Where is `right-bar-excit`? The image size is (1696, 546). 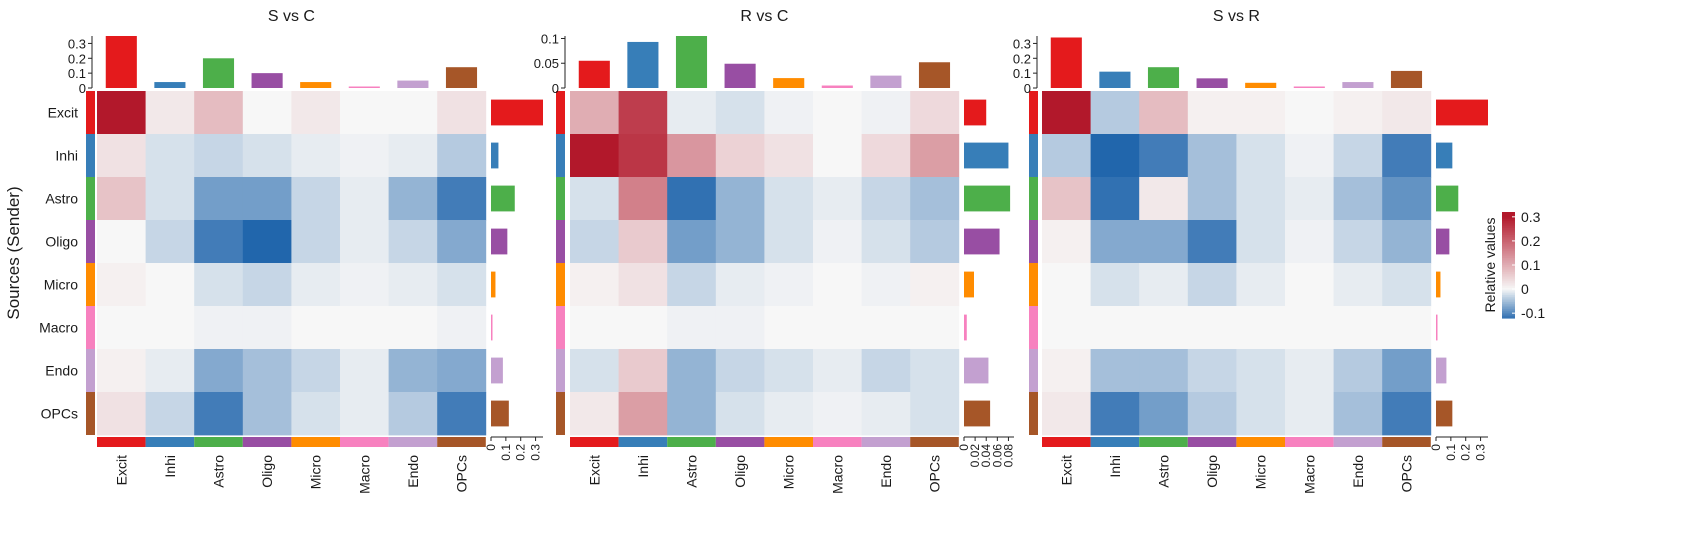 right-bar-excit is located at coordinates (1462, 112).